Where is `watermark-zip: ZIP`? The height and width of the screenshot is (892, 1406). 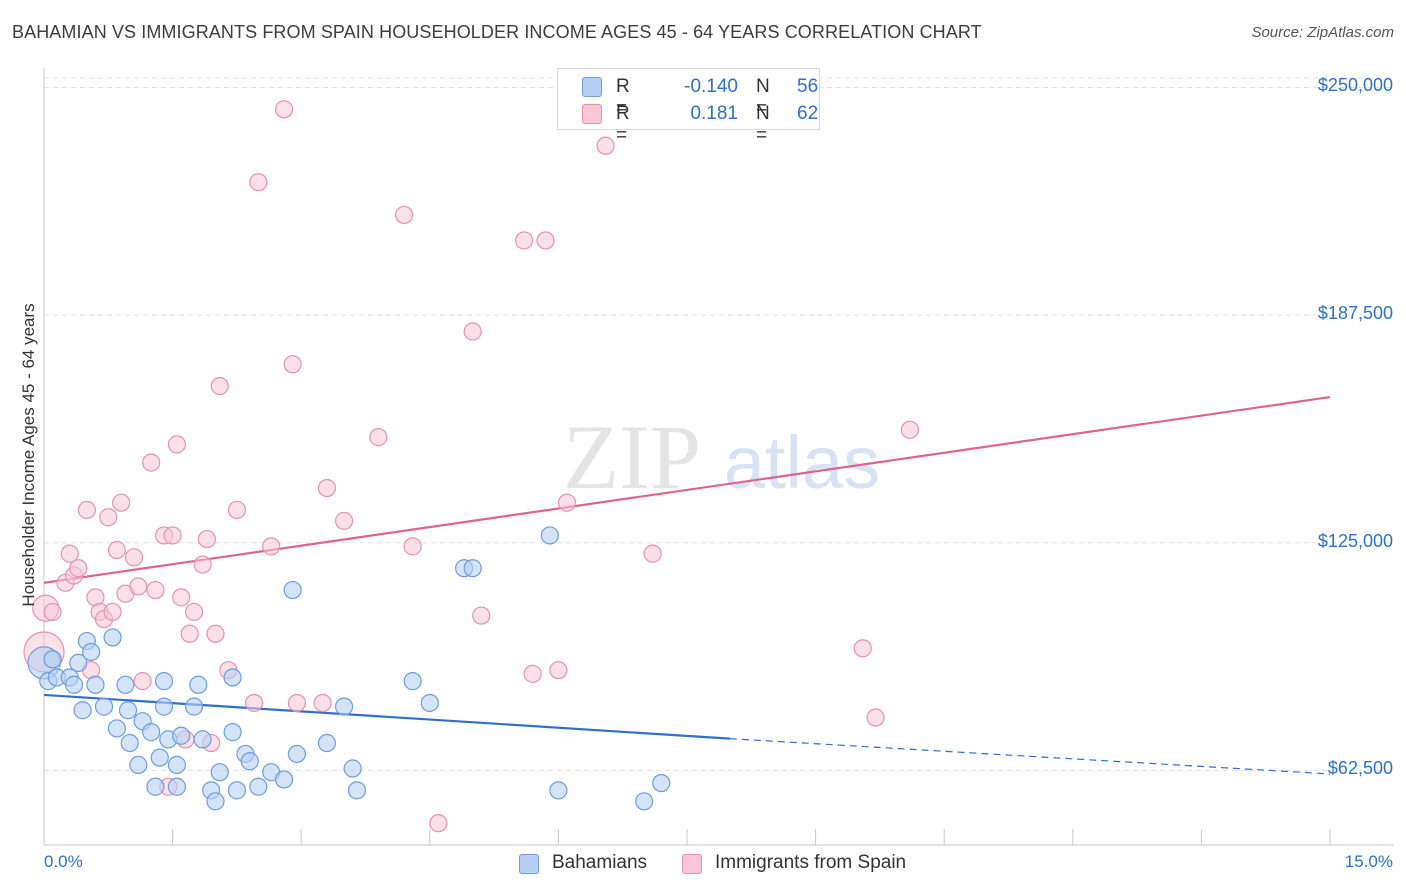
watermark-zip: ZIP is located at coordinates (632, 457).